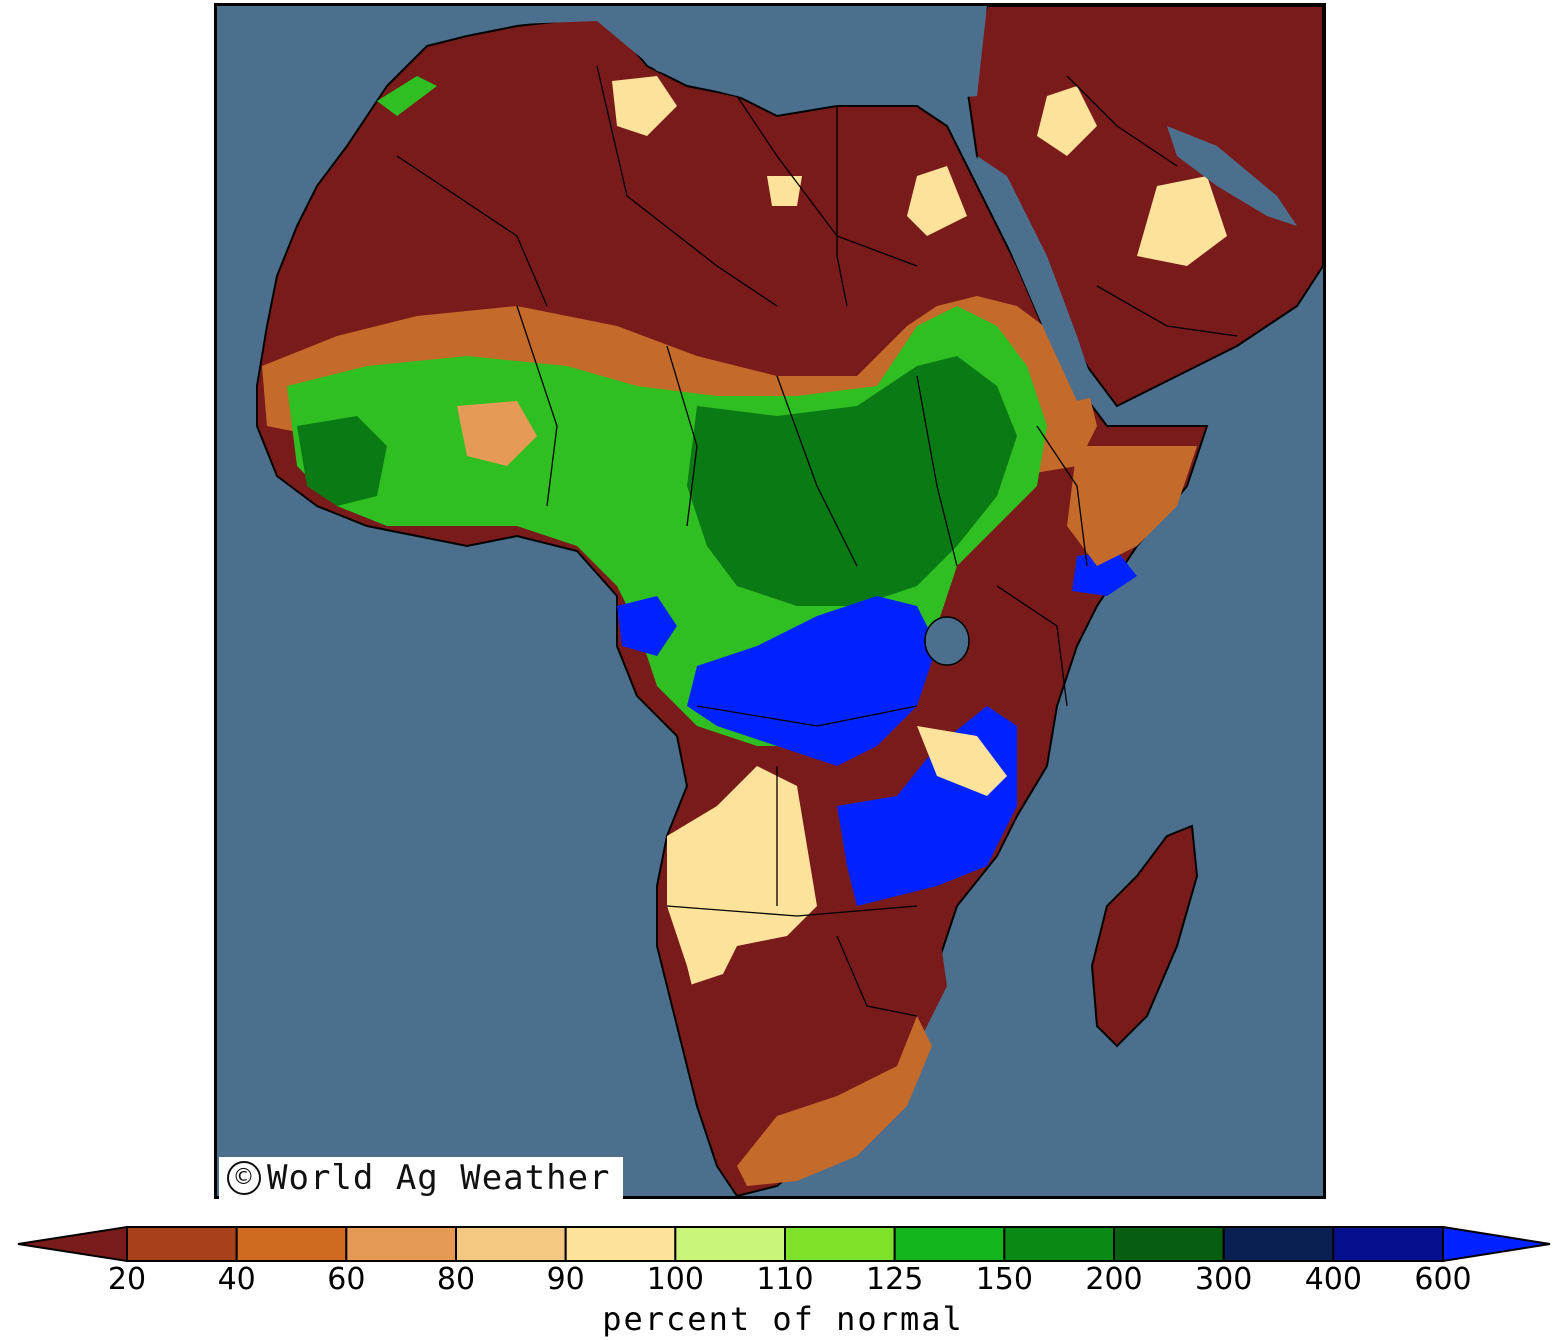 This screenshot has height=1340, width=1566. Describe the element at coordinates (812, 681) in the screenshot. I see `congo-extreme-wet` at that location.